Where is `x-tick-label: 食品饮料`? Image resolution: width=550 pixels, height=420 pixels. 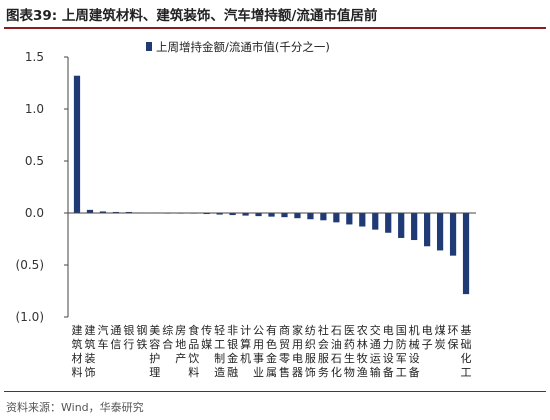 x-tick-label: 食品饮料 is located at coordinates (193, 351).